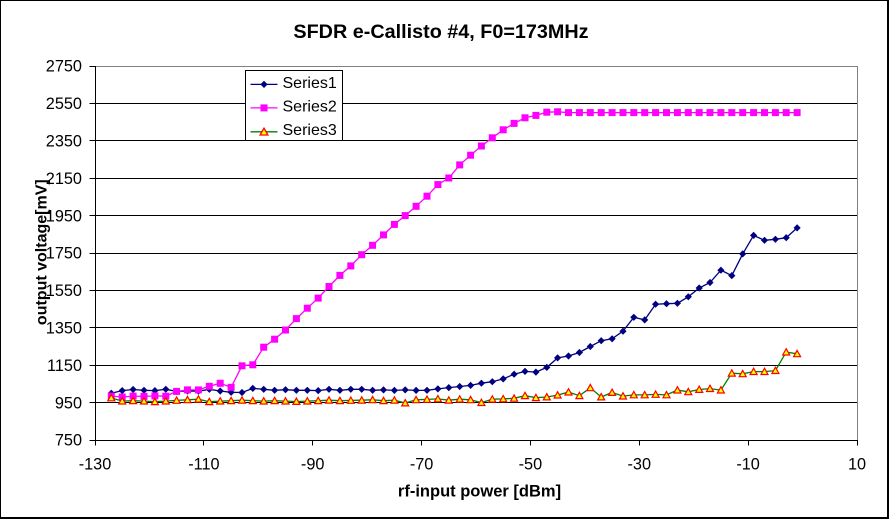 This screenshot has width=889, height=519. Describe the element at coordinates (64, 216) in the screenshot. I see `svg-text: 1950` at that location.